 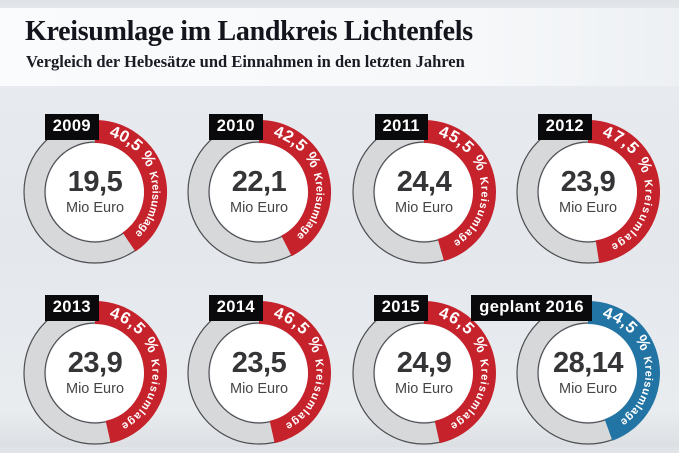 I want to click on donut-2011: 45,5 % Kreisumlage 2011 24,4 Mio Euro, so click(x=424, y=192).